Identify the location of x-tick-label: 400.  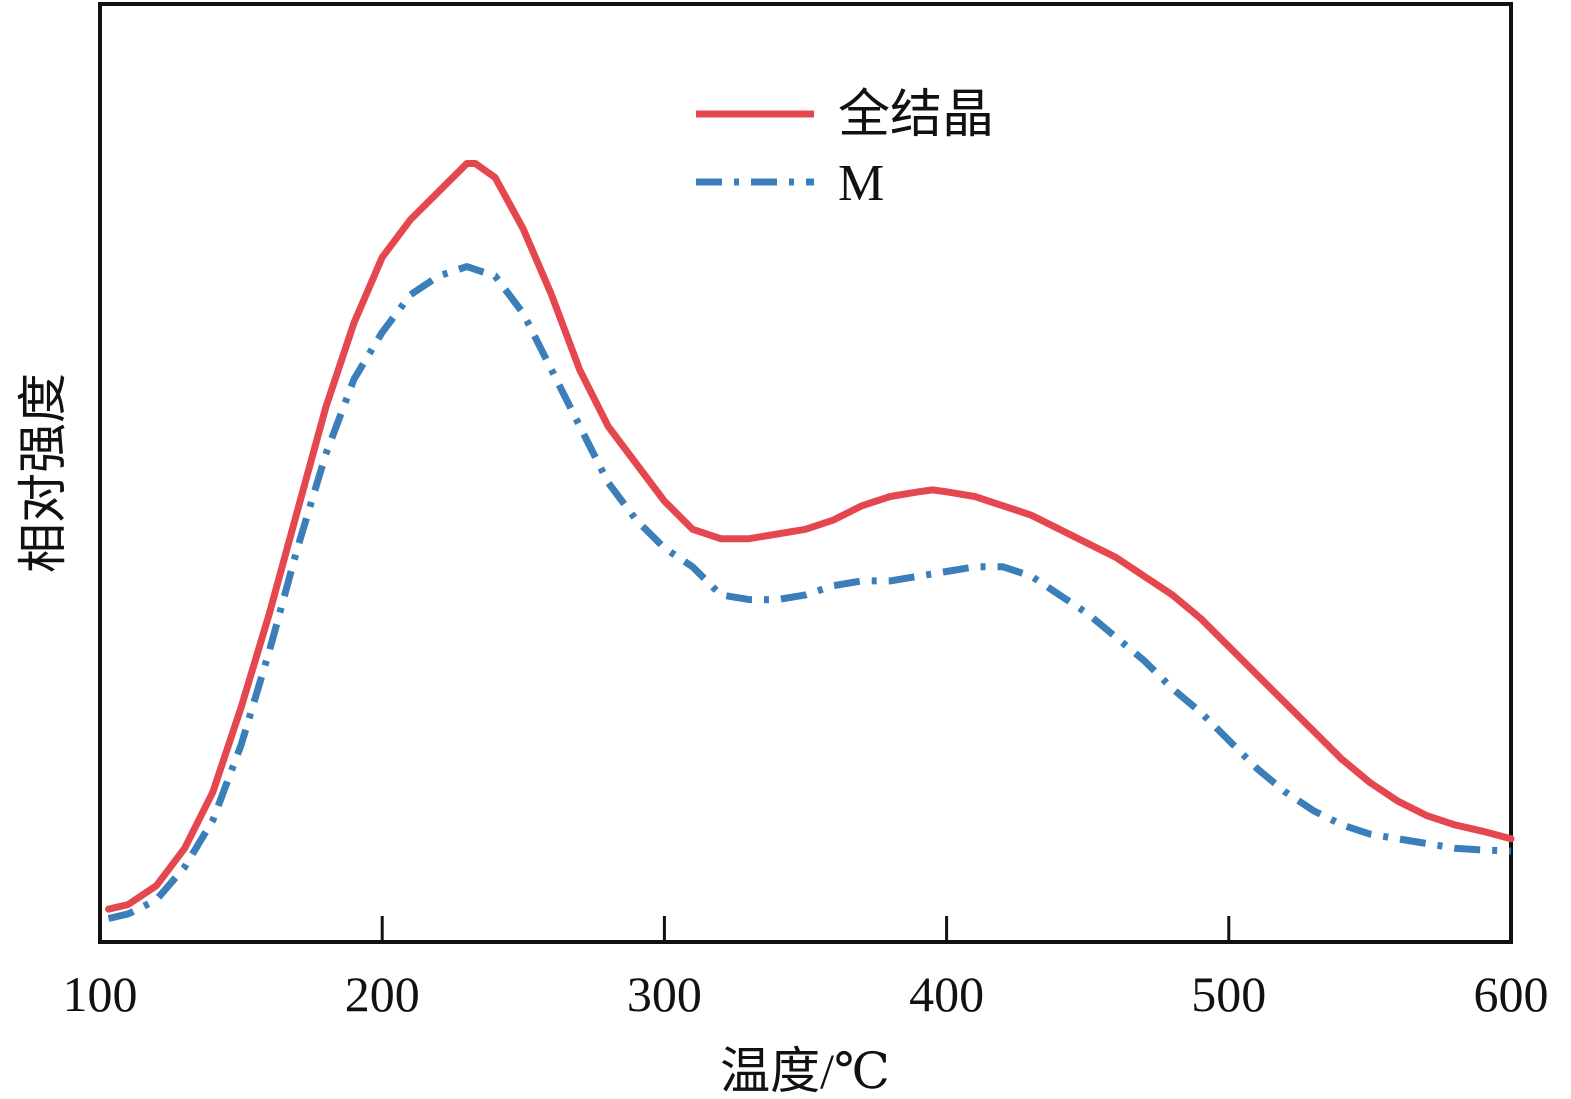
(946, 994).